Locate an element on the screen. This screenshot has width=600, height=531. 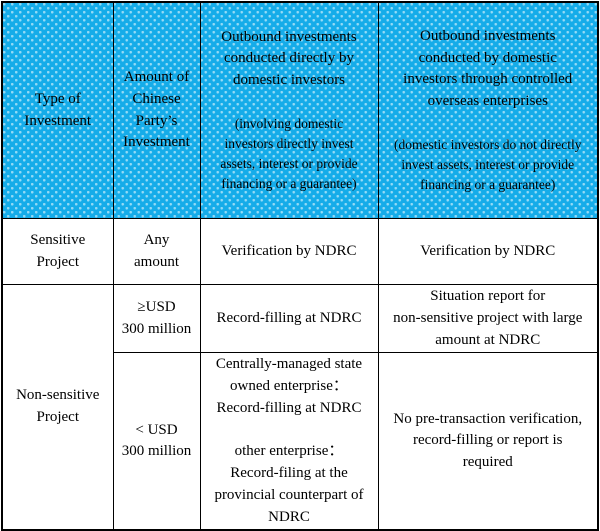
cell-large-amount: ≥USD 300 million is located at coordinates (156, 318).